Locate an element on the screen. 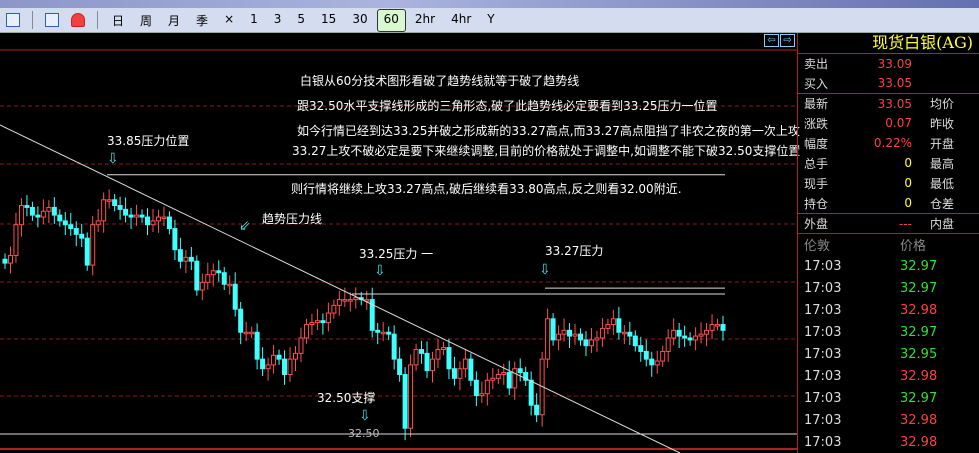 The image size is (979, 453). period-button: 60 is located at coordinates (391, 20).